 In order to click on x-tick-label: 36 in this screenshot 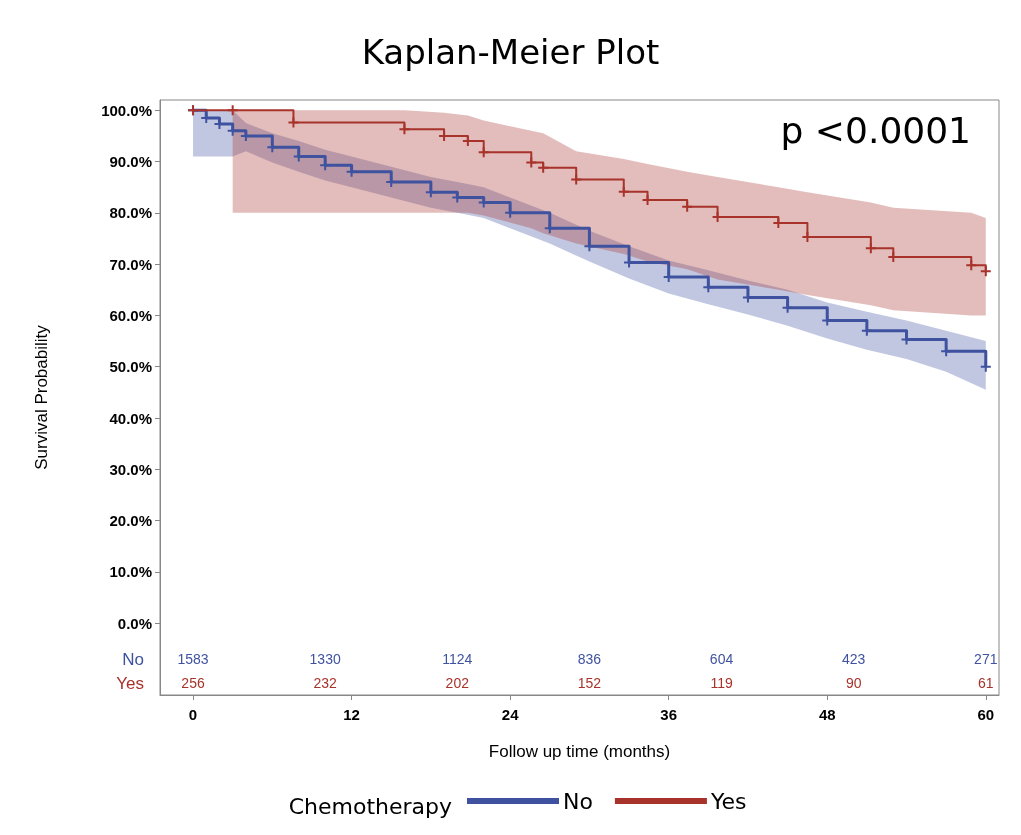, I will do `click(669, 714)`.